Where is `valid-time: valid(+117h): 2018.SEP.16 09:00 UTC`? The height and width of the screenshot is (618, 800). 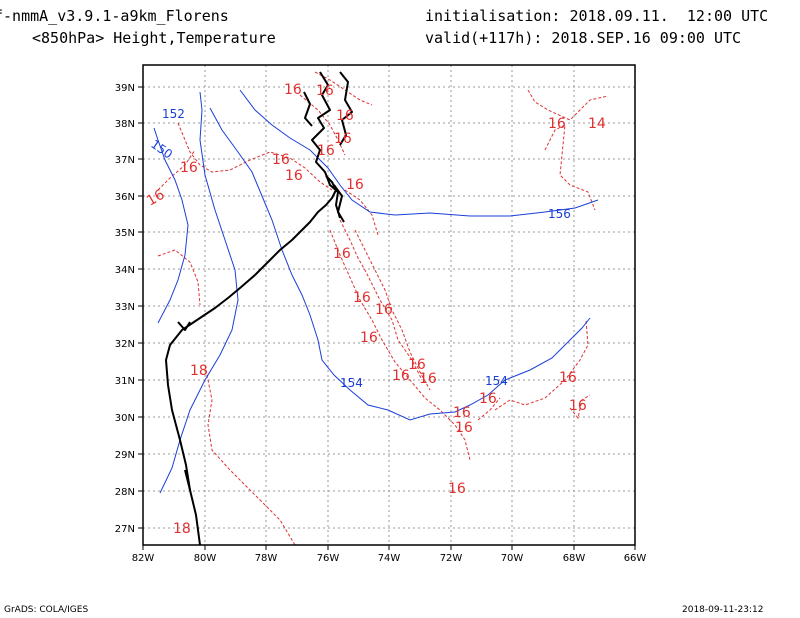 valid-time: valid(+117h): 2018.SEP.16 09:00 UTC is located at coordinates (583, 38).